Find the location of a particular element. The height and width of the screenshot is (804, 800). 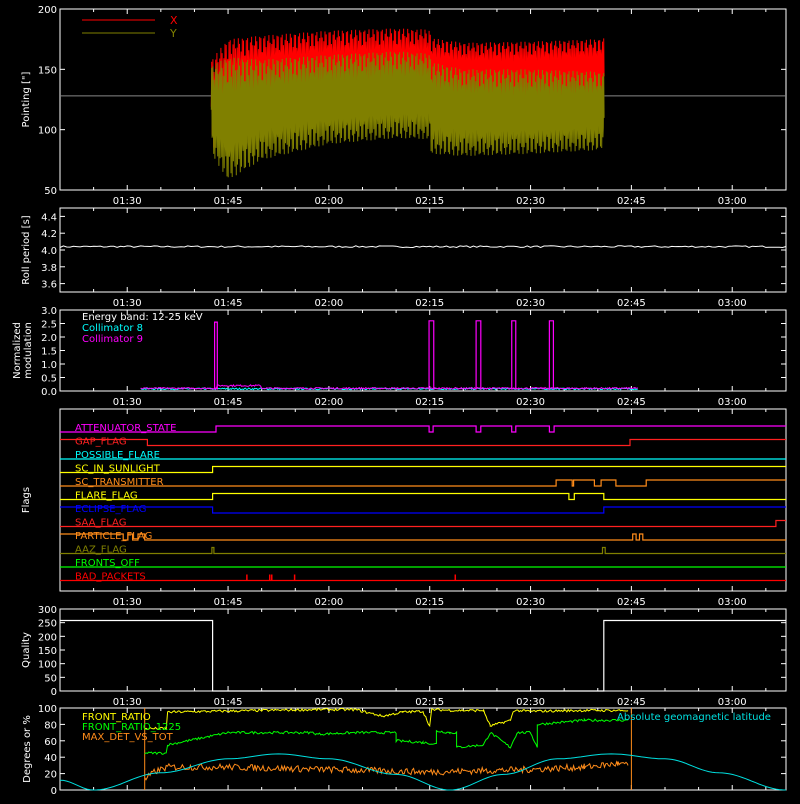

y-tick-label: 0.0 is located at coordinates (49, 392).